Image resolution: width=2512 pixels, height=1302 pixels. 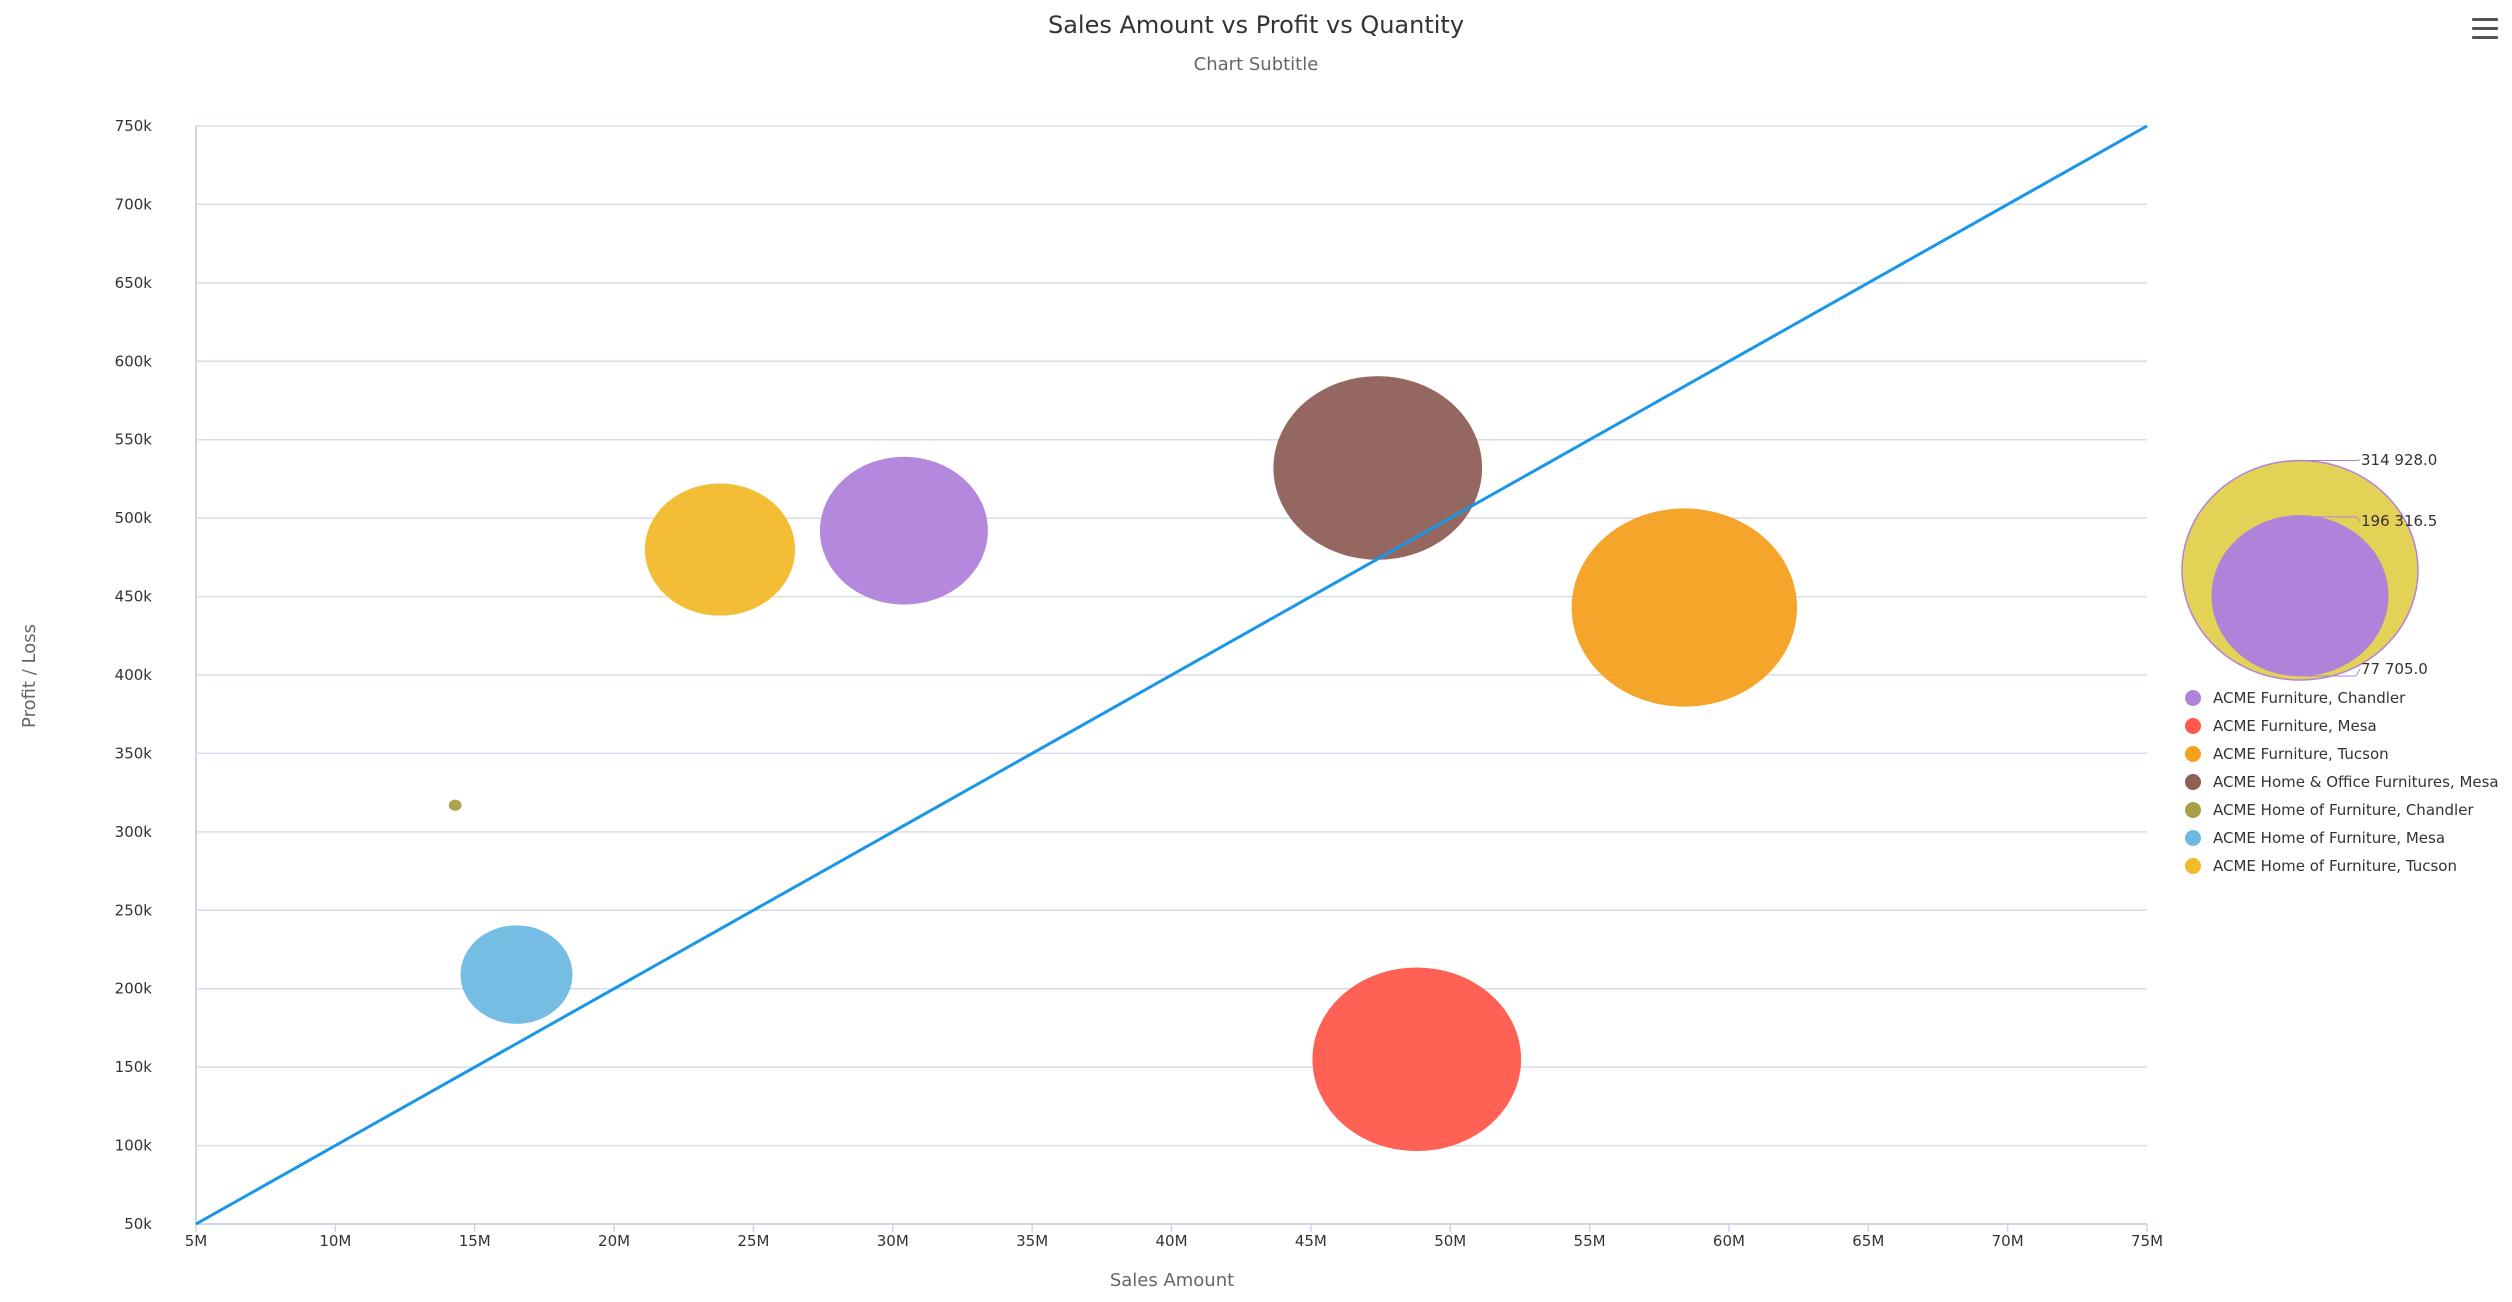 I want to click on y-tick-label: 100k, so click(x=134, y=1146).